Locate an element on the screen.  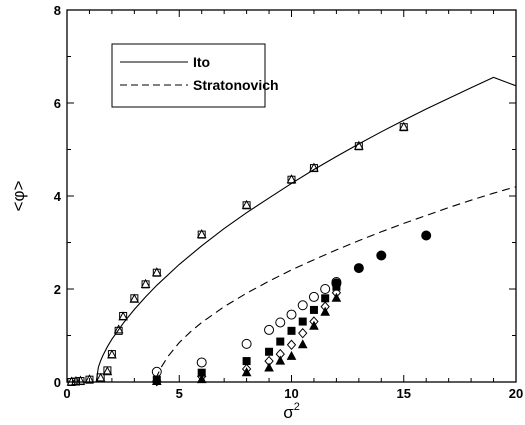
y-tick-label: 6 is located at coordinates (57, 103).